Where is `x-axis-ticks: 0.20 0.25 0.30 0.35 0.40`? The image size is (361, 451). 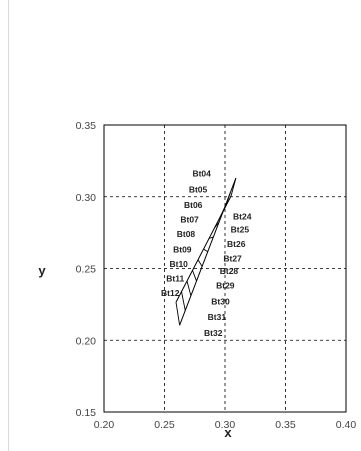
x-axis-ticks: 0.20 0.25 0.30 0.35 0.40 is located at coordinates (225, 425).